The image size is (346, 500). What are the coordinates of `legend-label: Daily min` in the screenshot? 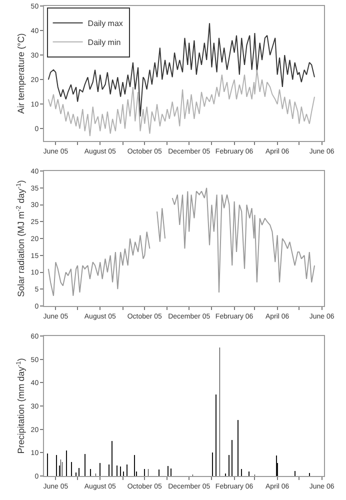 It's located at (104, 42).